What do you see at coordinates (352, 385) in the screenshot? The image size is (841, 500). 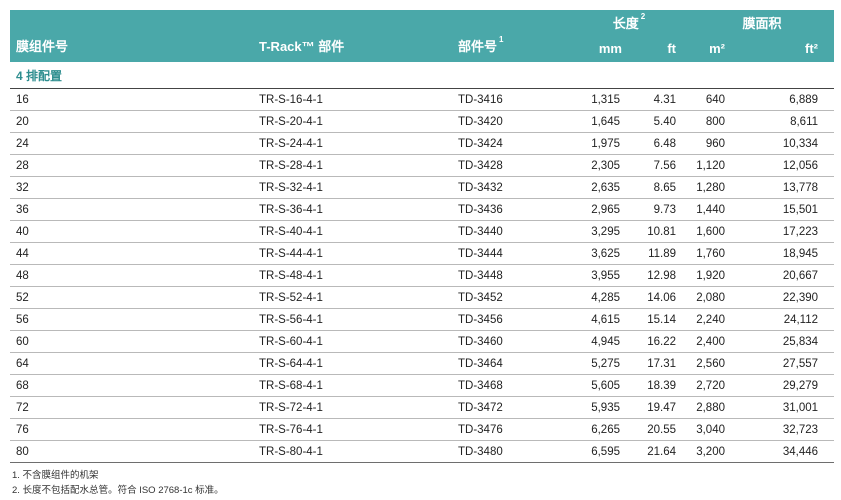 I see `cell-track-part: TR-S-68-4-1` at bounding box center [352, 385].